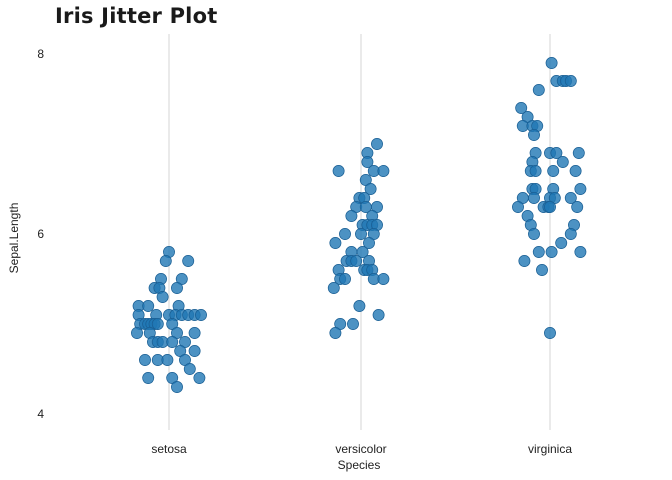 Image resolution: width=672 pixels, height=480 pixels. What do you see at coordinates (14, 238) in the screenshot?
I see `y-axis-title: Sepal.Length` at bounding box center [14, 238].